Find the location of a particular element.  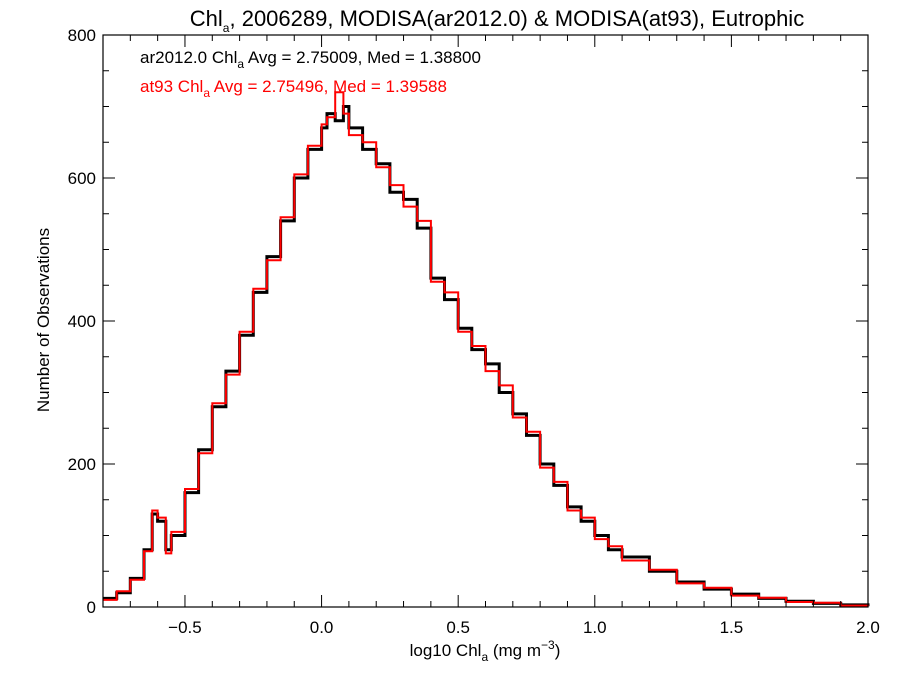

y-tick-label: 200 is located at coordinates (82, 464).